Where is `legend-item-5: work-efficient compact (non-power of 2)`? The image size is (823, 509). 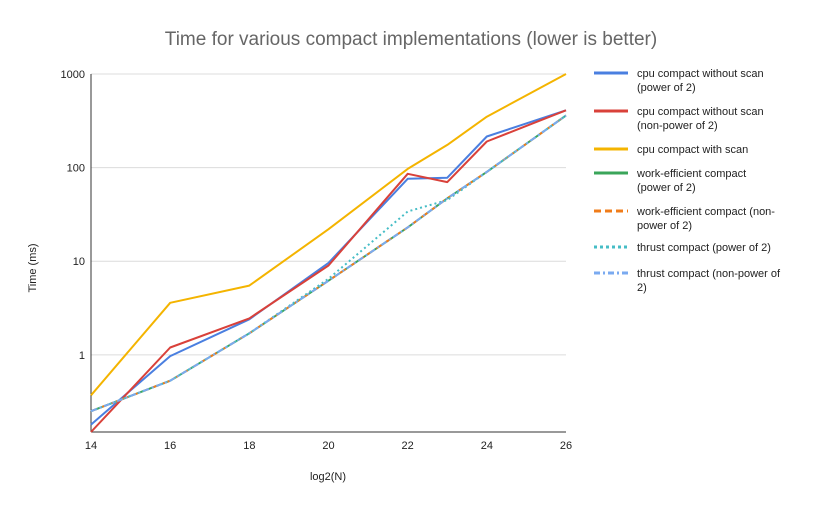 legend-item-5: work-efficient compact (non-power of 2) is located at coordinates (684, 219).